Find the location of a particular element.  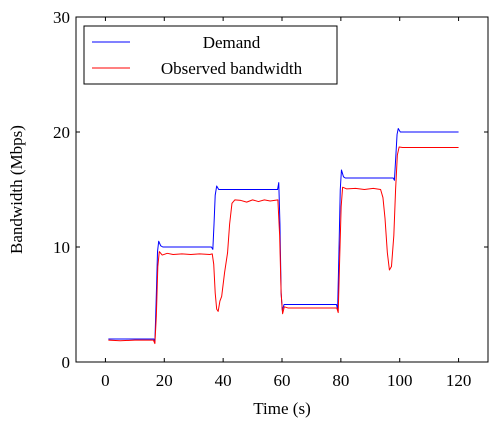

x-axis-label: Time (s) is located at coordinates (281, 408).